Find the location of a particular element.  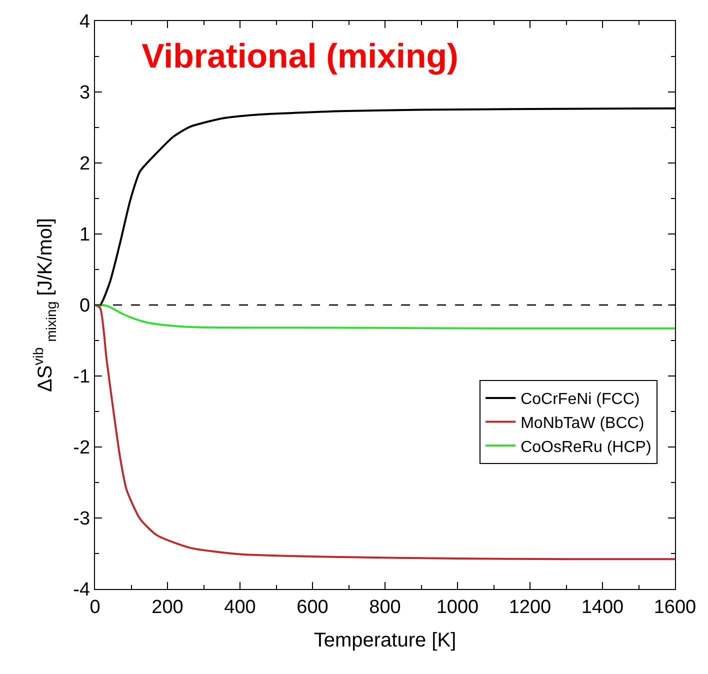

y-tick-label: 0 is located at coordinates (84, 306).